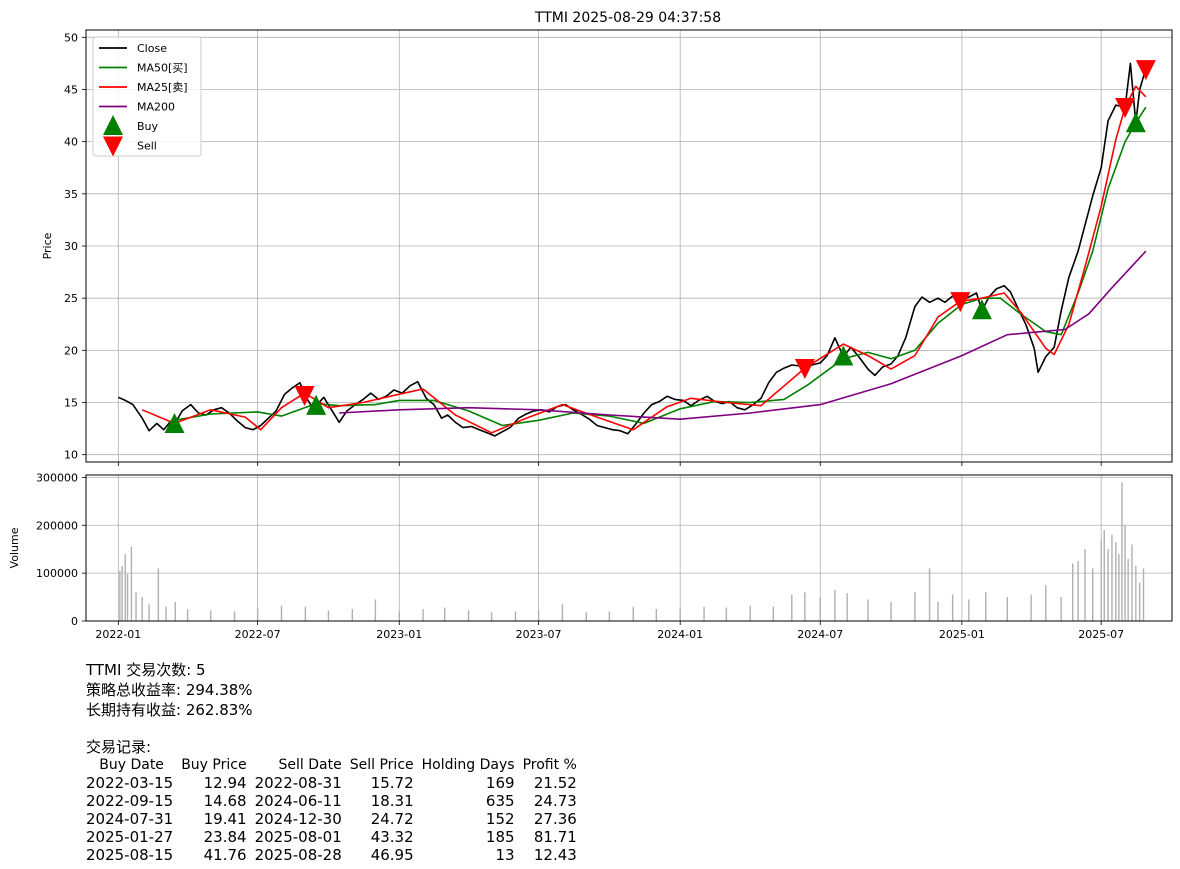  Describe the element at coordinates (57, 477) in the screenshot. I see `volume-y-tick-label: 300000` at that location.